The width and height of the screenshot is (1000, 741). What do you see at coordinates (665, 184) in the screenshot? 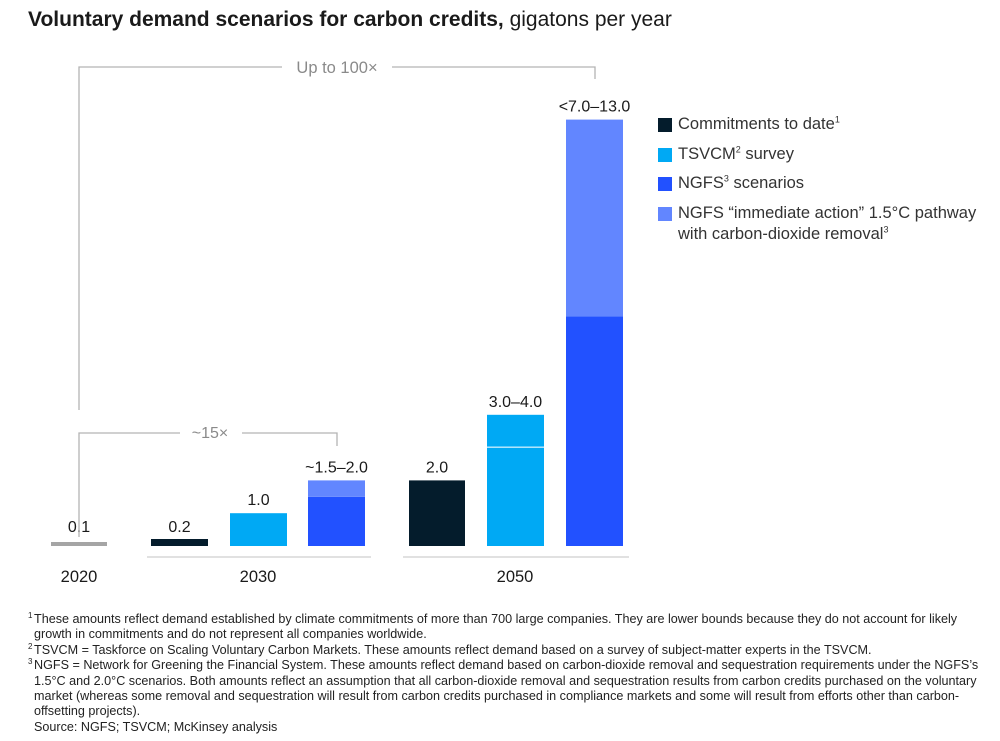
I see `legend-swatch-ngfs` at bounding box center [665, 184].